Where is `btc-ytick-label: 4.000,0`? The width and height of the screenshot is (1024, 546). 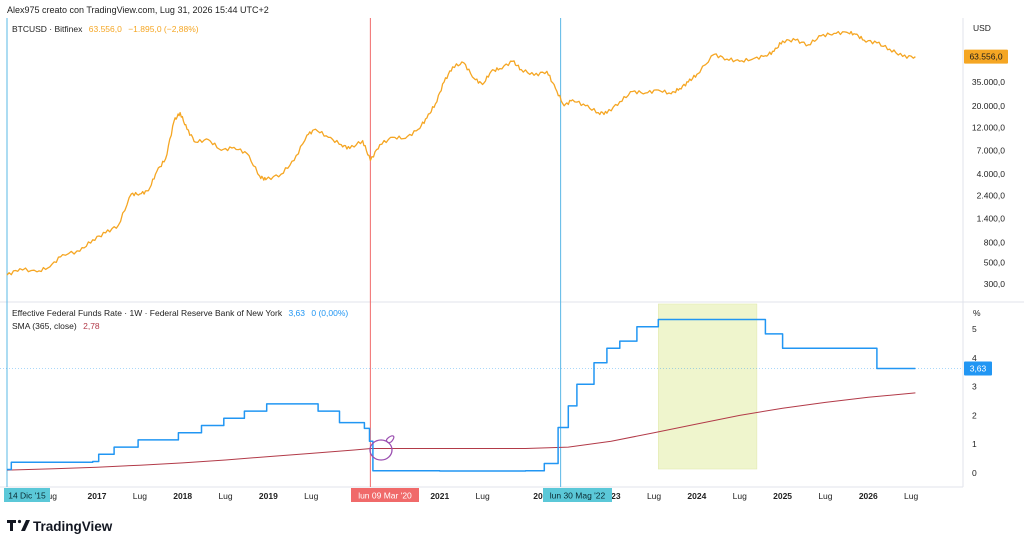 btc-ytick-label: 4.000,0 is located at coordinates (991, 174).